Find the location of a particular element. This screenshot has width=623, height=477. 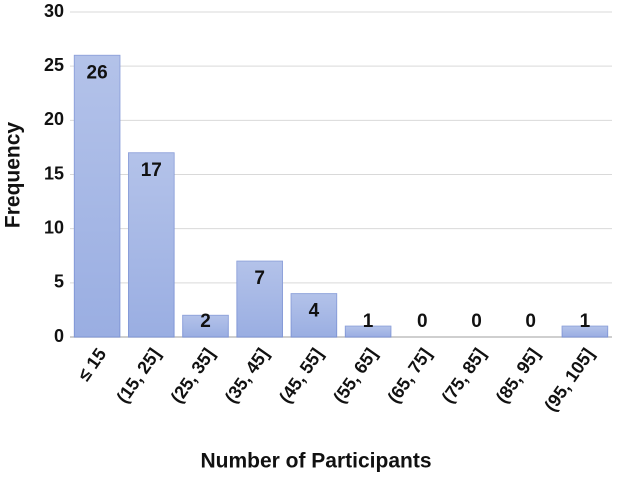

x-tick-label: (95, 105] is located at coordinates (569, 380).